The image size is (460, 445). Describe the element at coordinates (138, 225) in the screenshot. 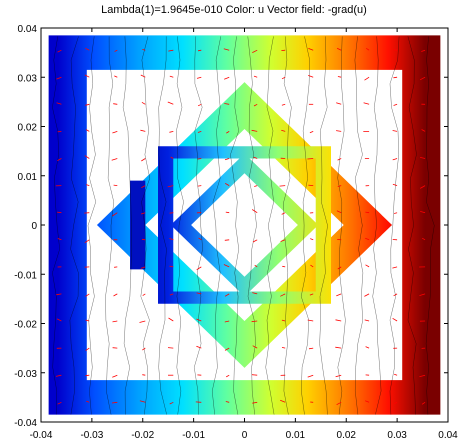

I see `left-strip-region` at that location.